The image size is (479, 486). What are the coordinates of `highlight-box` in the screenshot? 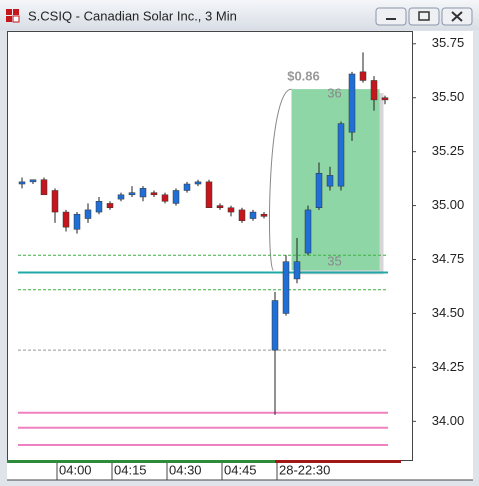 It's located at (335, 180).